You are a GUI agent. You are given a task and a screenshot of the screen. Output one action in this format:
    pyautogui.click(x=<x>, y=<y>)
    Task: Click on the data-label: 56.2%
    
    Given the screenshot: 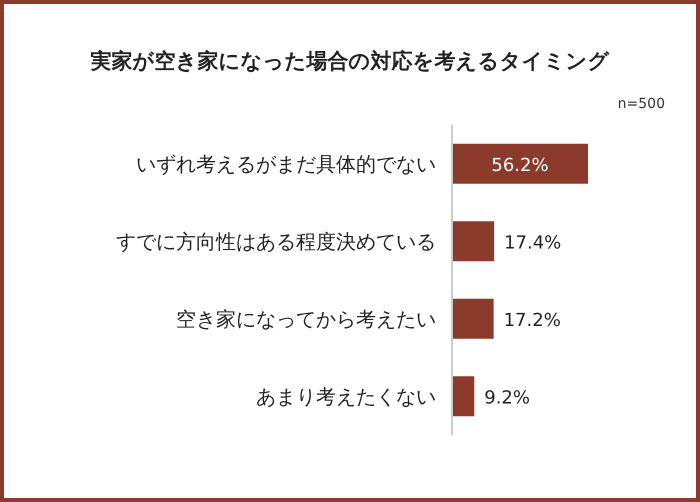 What is the action you would take?
    pyautogui.click(x=520, y=165)
    